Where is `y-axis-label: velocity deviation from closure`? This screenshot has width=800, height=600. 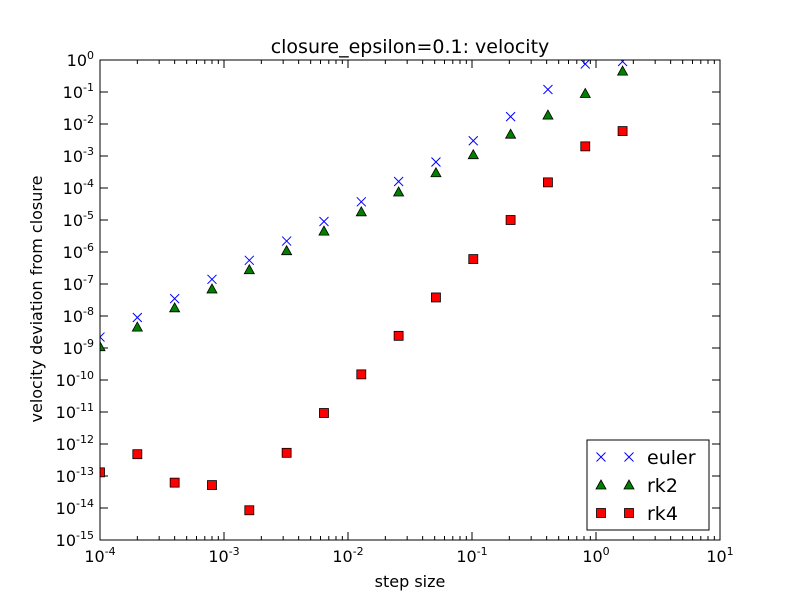
y-axis-label: velocity deviation from closure is located at coordinates (36, 299).